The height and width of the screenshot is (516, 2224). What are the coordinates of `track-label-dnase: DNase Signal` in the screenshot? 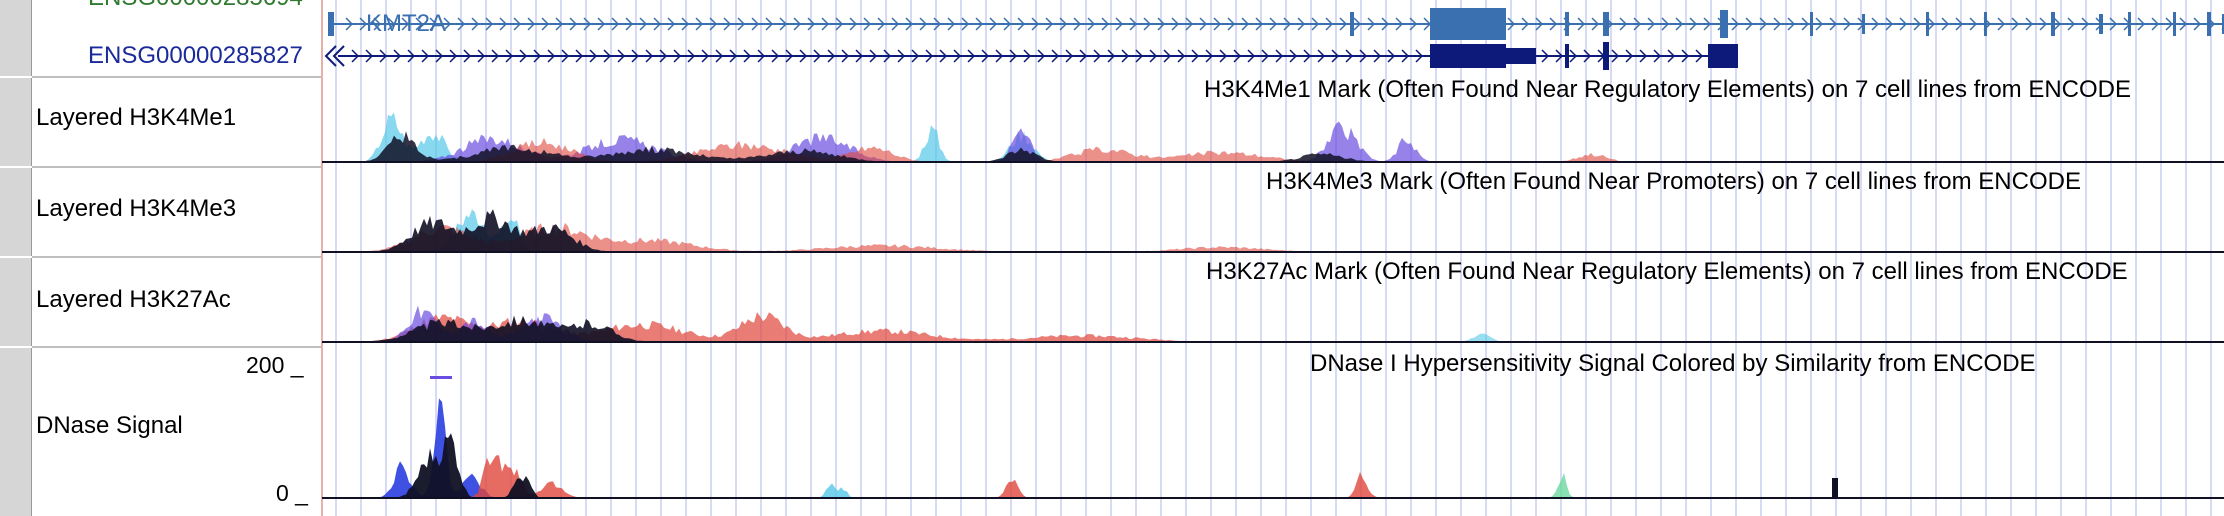 It's located at (109, 425).